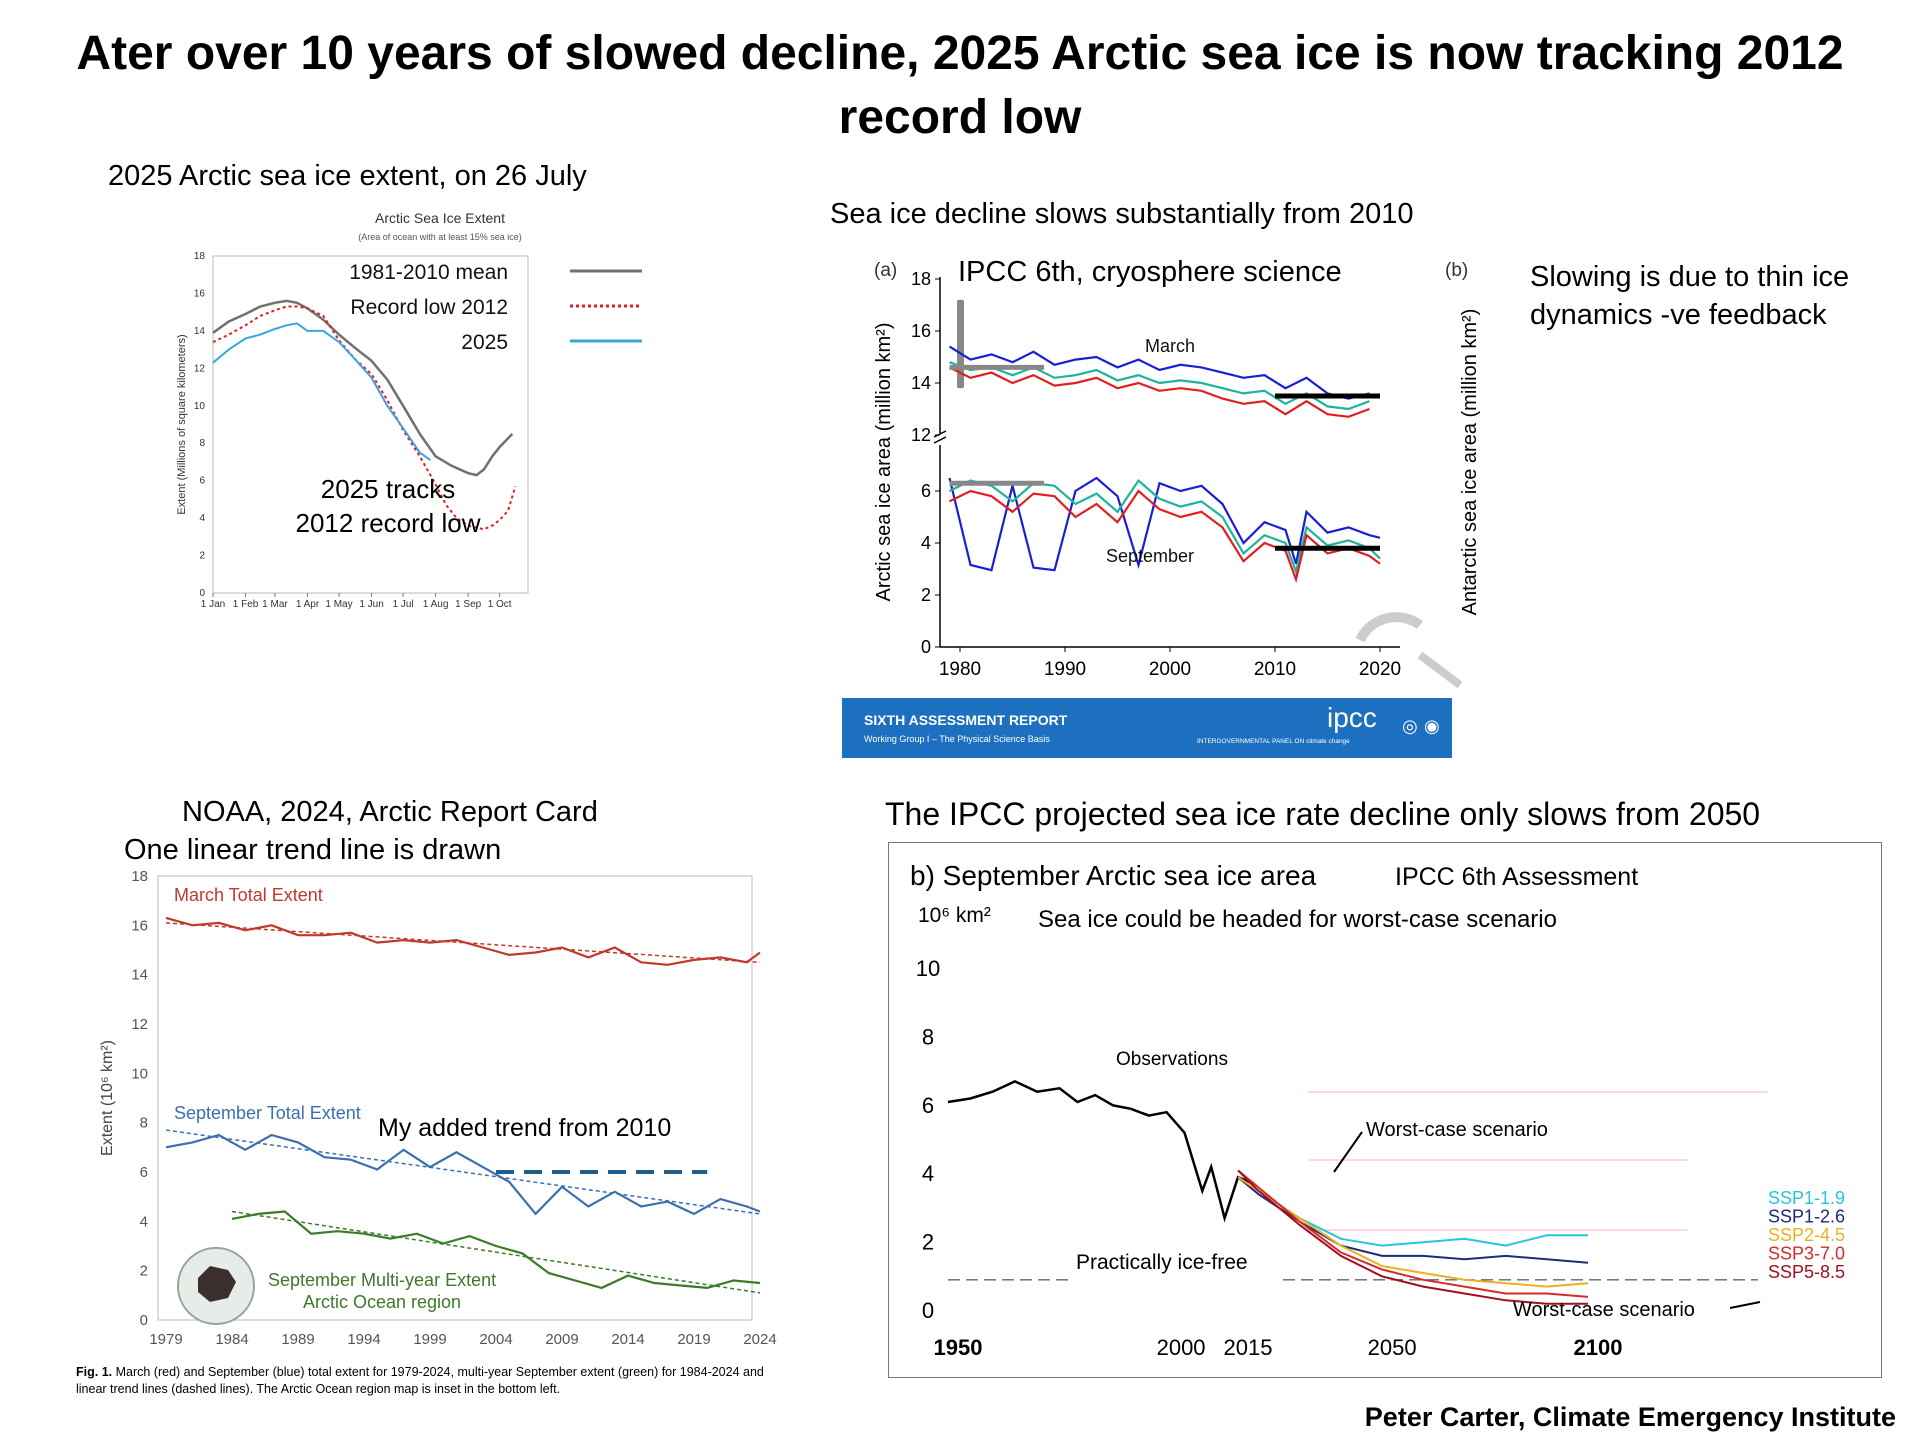  What do you see at coordinates (1516, 877) in the screenshot?
I see `panel-d-header-right: IPCC 6th Assessment` at bounding box center [1516, 877].